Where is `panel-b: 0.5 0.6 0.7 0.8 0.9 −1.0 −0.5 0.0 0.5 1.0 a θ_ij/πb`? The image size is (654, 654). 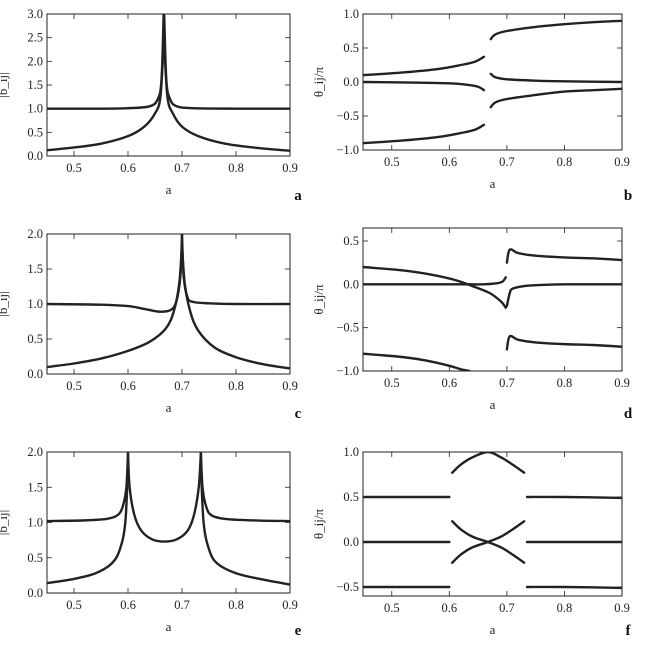 panel-b: 0.5 0.6 0.7 0.8 0.9 −1.0 −0.5 0.0 0.5 1.0 a θ_ij/πb is located at coordinates (471, 105).